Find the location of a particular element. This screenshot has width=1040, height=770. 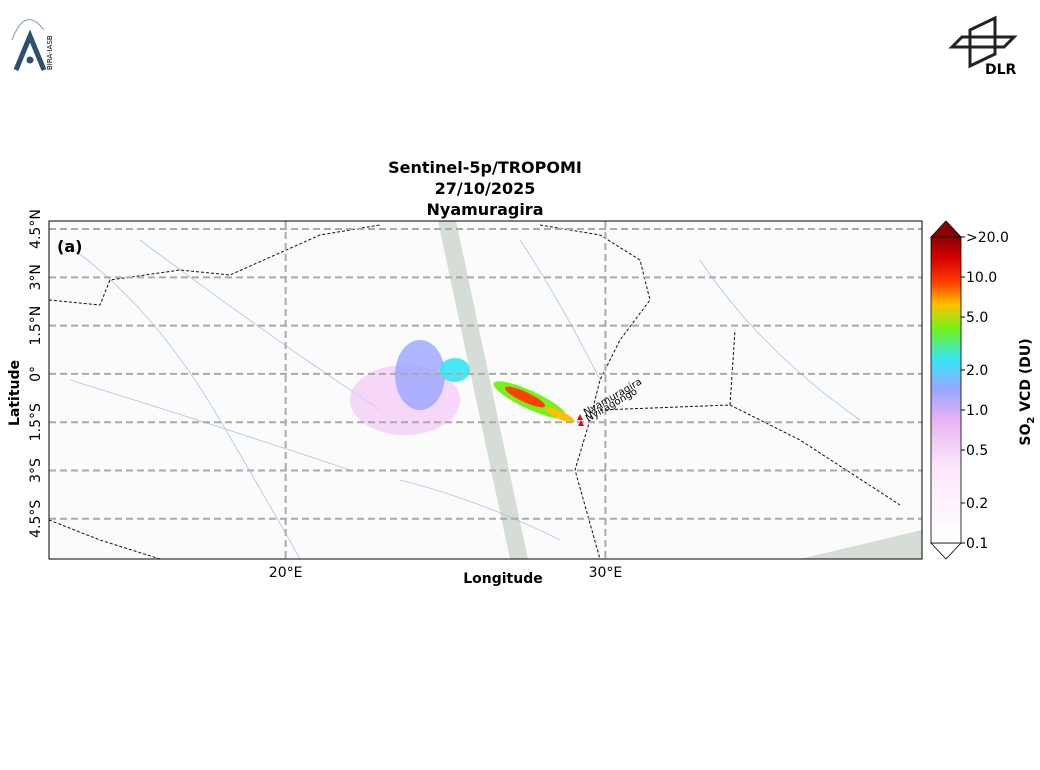

title-line: Nyamuragira is located at coordinates (485, 209).